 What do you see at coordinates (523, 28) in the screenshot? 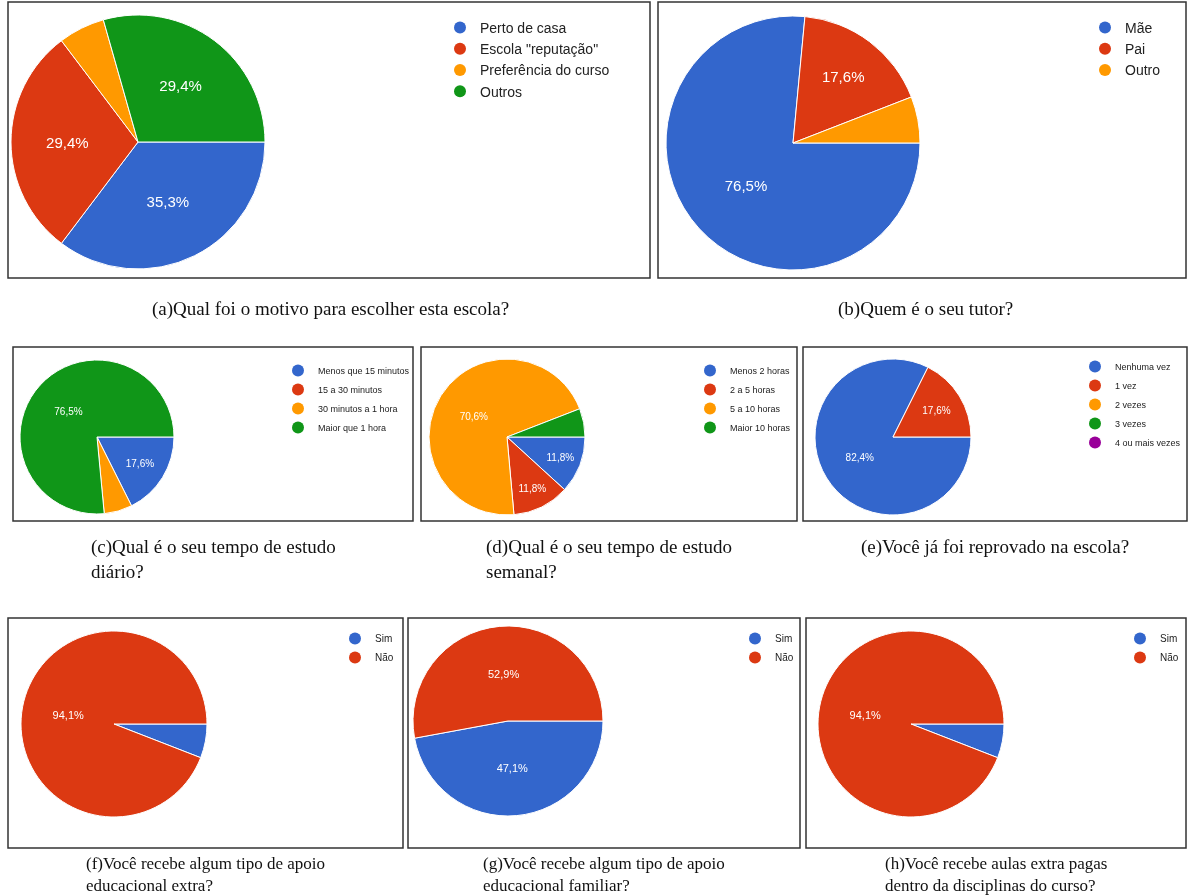
I see `legend-label: Perto de casa` at bounding box center [523, 28].